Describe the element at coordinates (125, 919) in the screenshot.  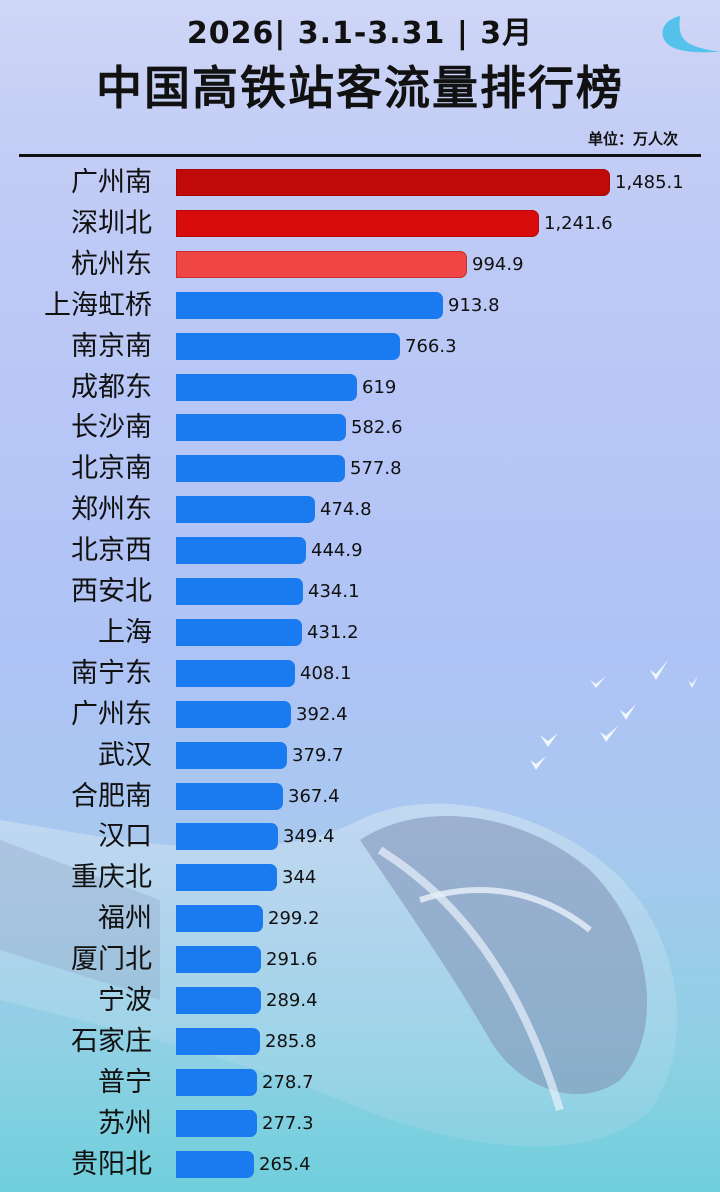
I see `station-label: 福州` at that location.